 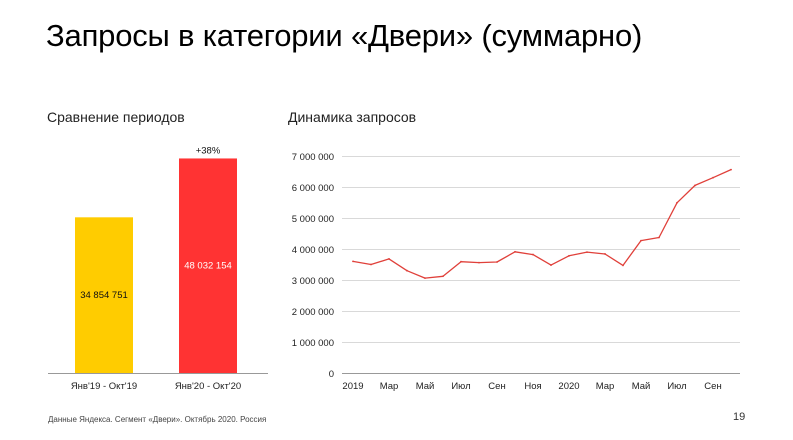 I want to click on line-chart-title: Динамика запросов, so click(x=352, y=117).